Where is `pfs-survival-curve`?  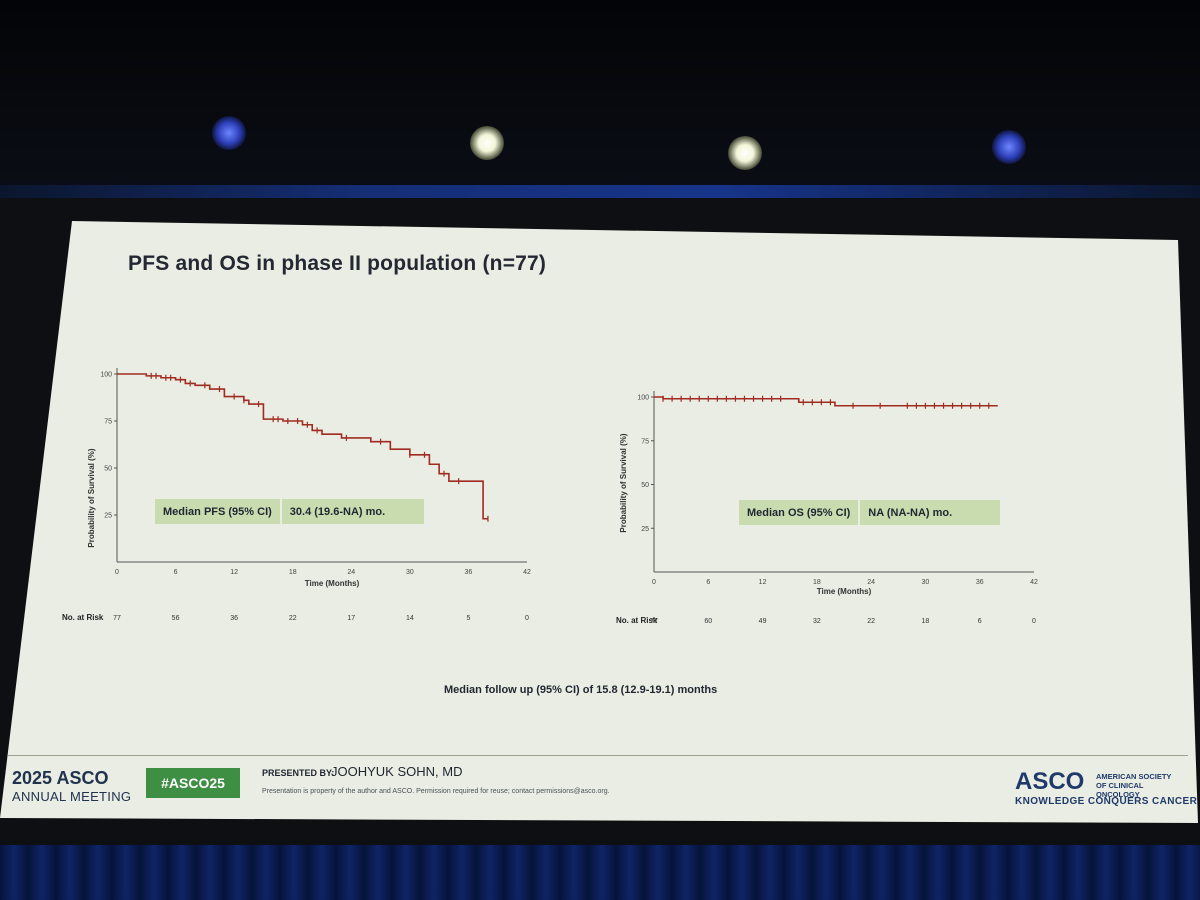 pfs-survival-curve is located at coordinates (302, 446).